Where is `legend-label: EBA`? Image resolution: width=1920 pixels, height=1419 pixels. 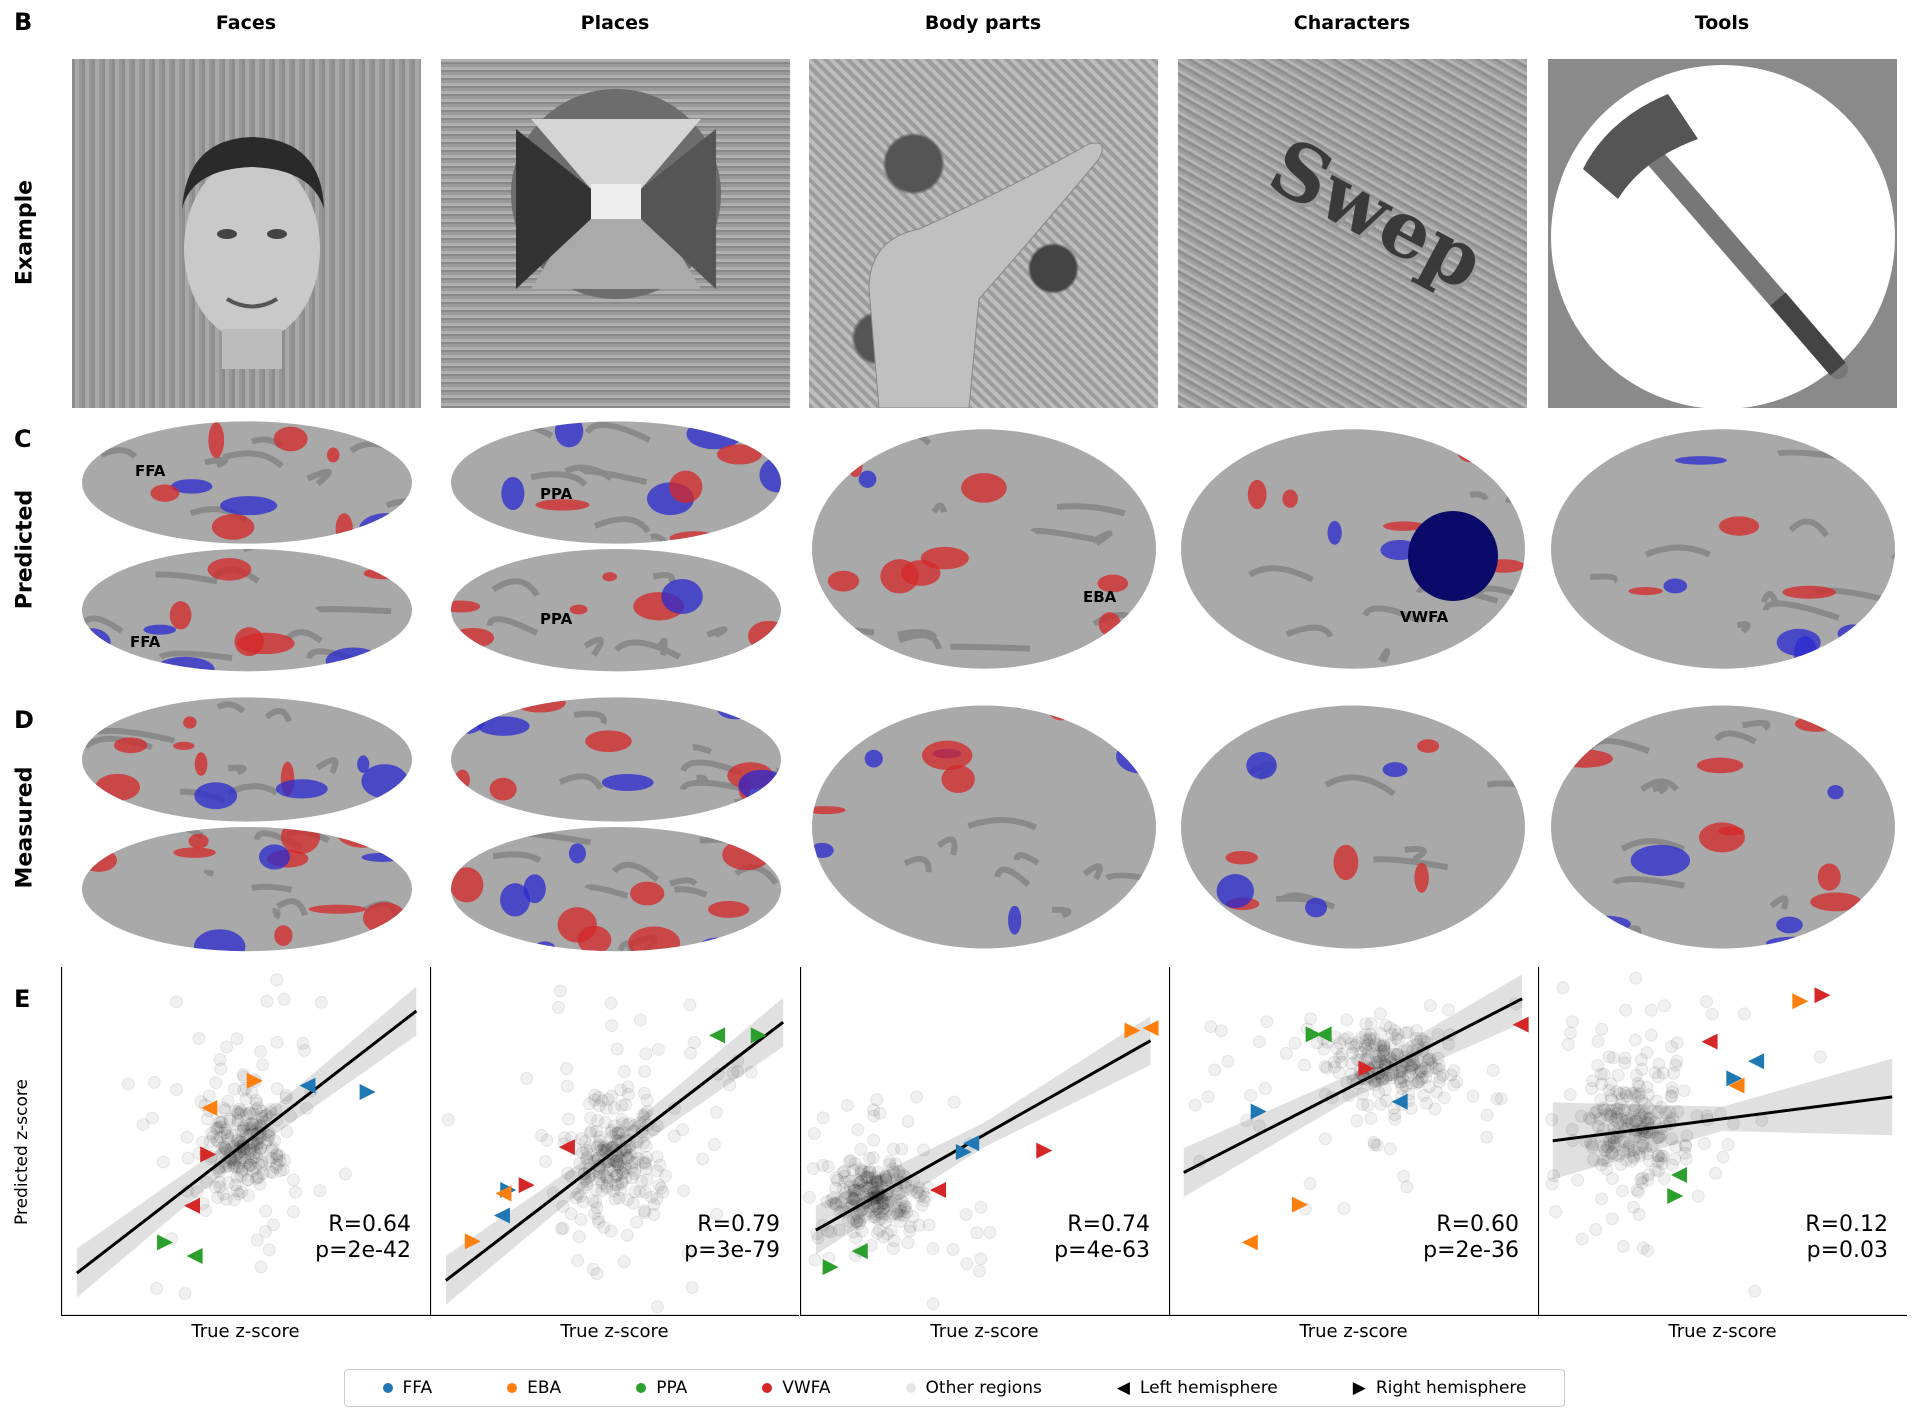
legend-label: EBA is located at coordinates (544, 1388).